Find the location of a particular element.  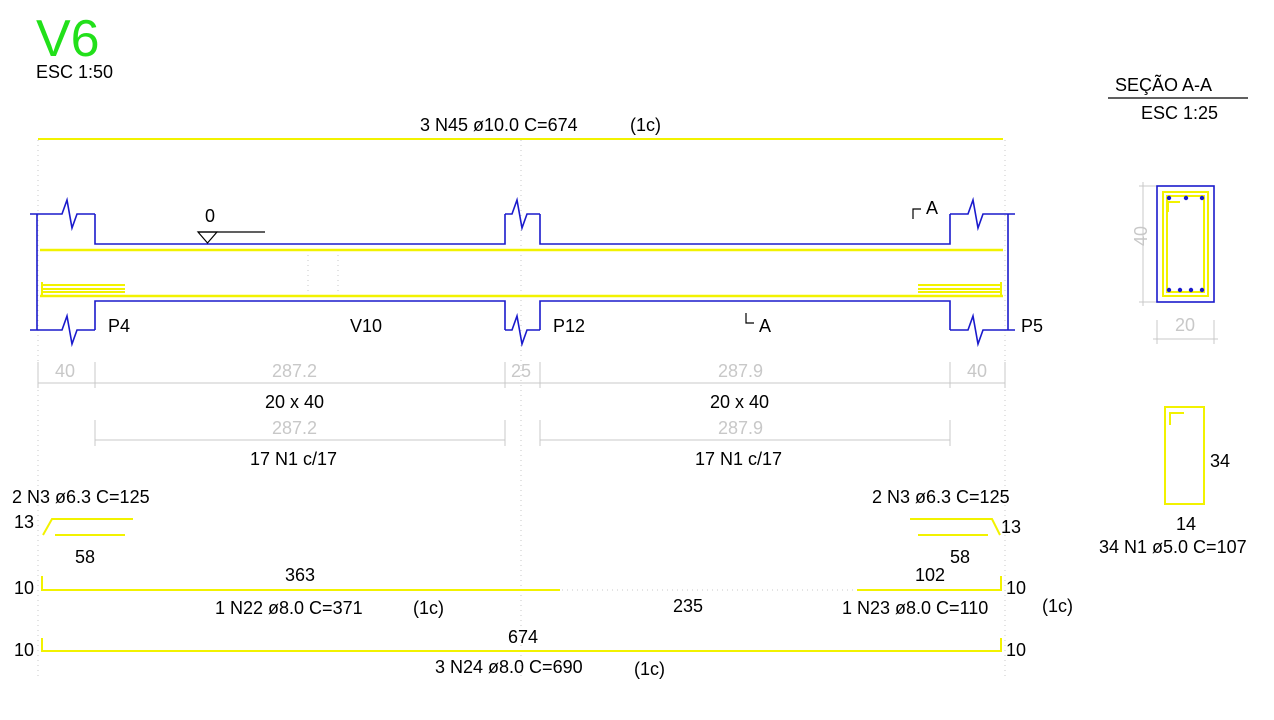

n24-length: 674 is located at coordinates (523, 637).